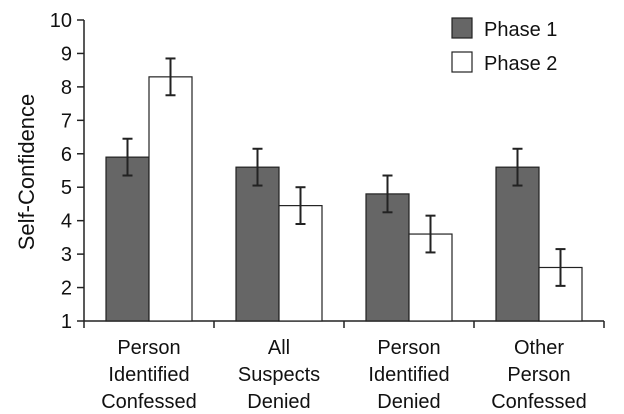 The height and width of the screenshot is (414, 624). I want to click on y-tick-label: 10, so click(61, 21).